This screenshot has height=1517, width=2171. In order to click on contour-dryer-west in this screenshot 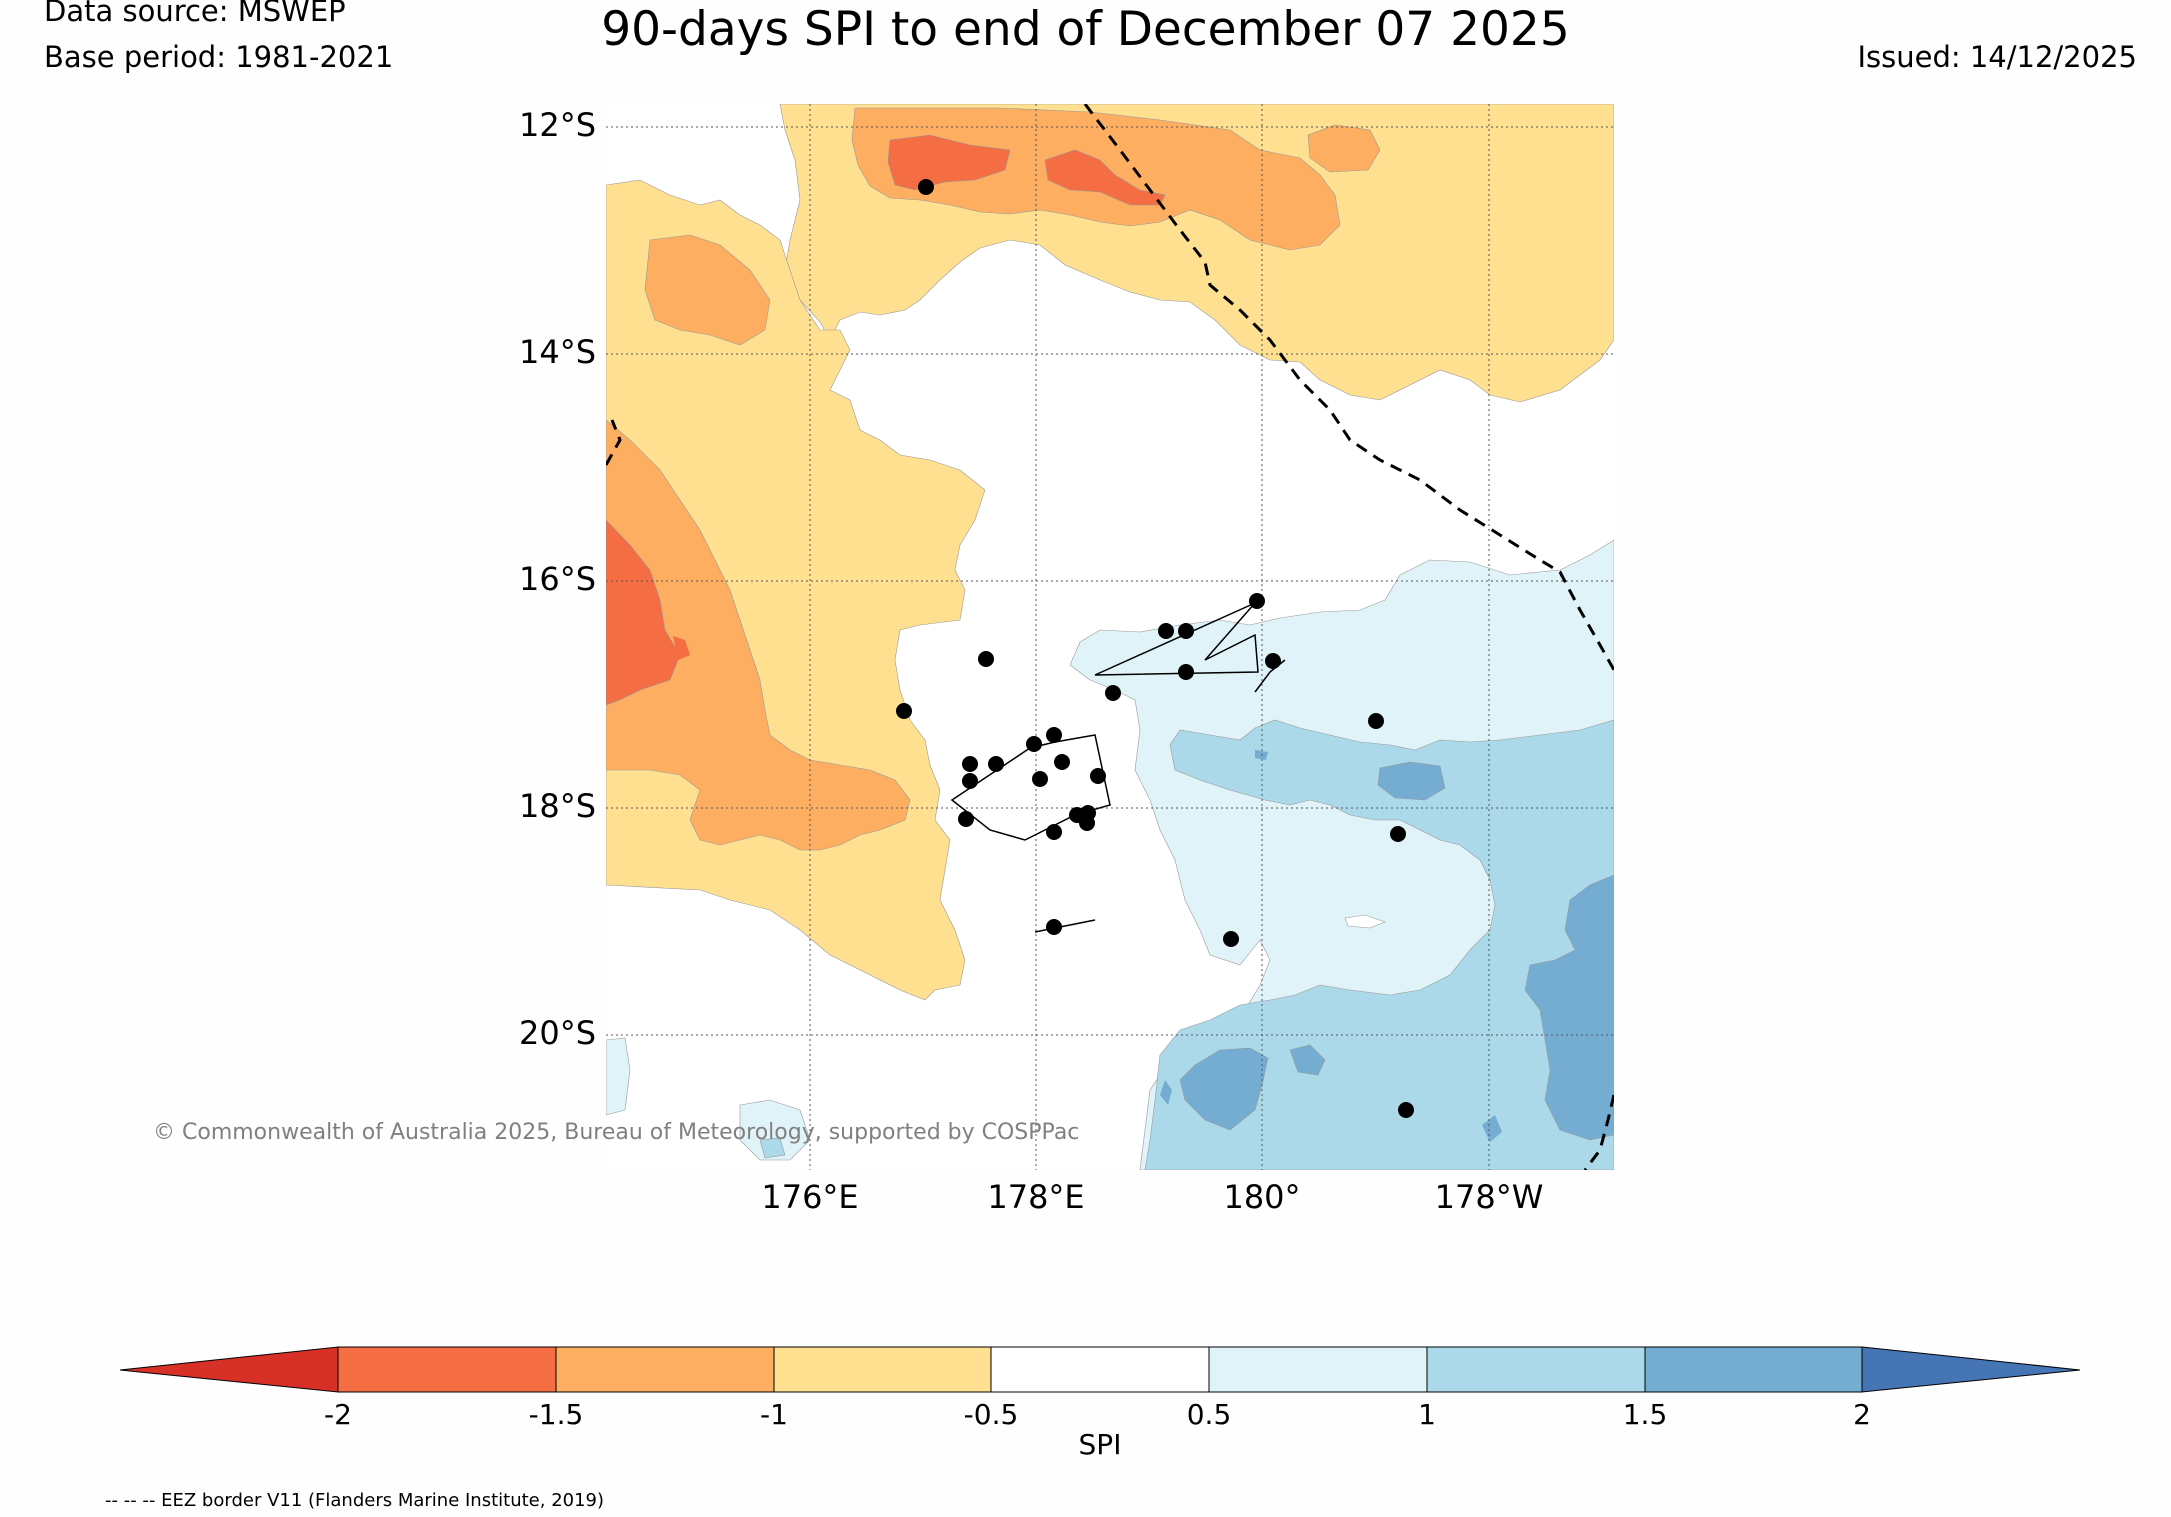, I will do `click(758, 635)`.